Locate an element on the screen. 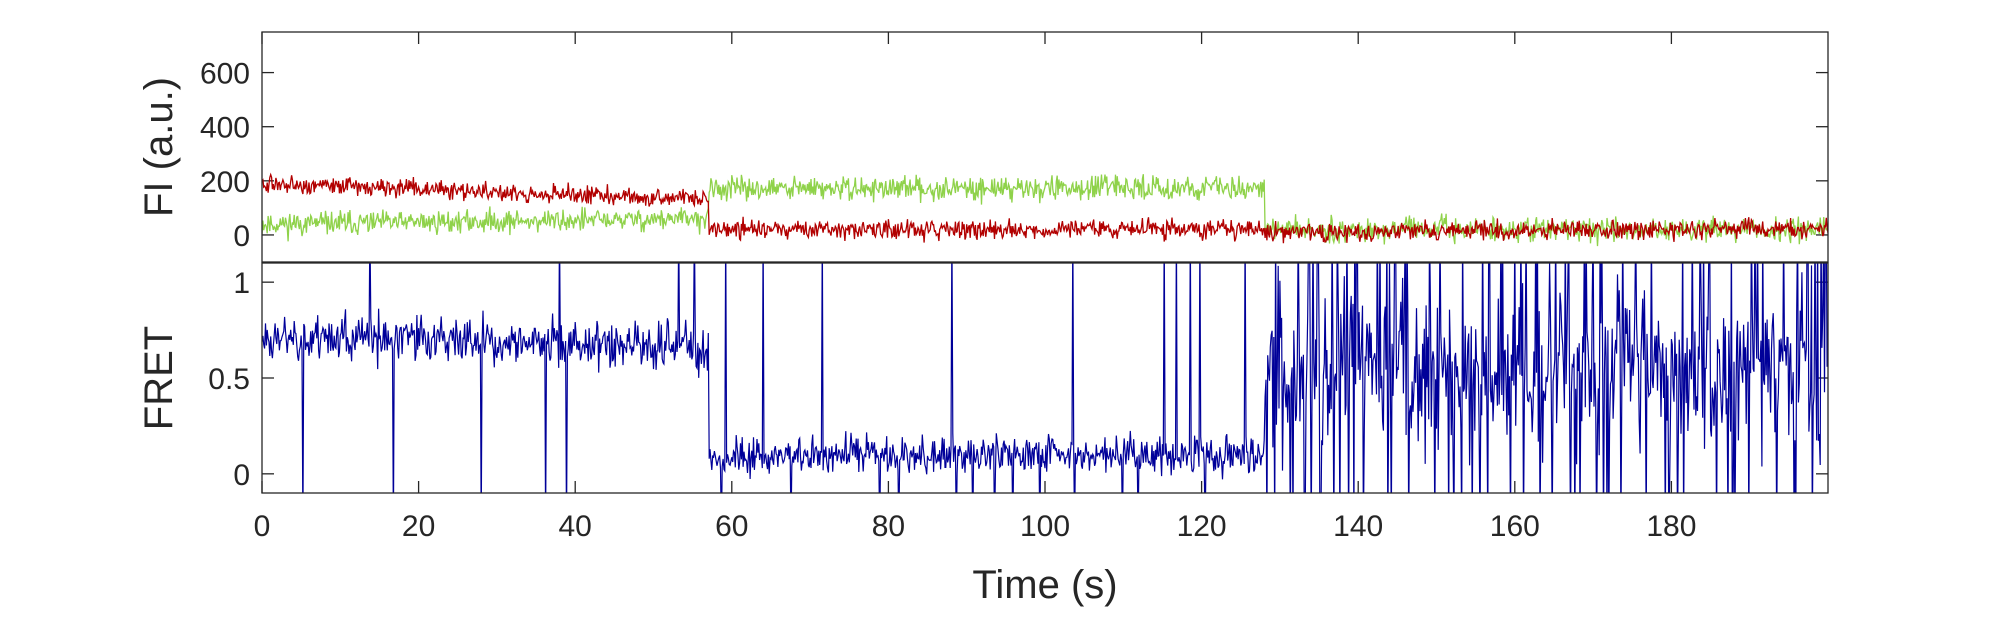 The height and width of the screenshot is (625, 2005). time-xtick-label: 120 is located at coordinates (1202, 526).